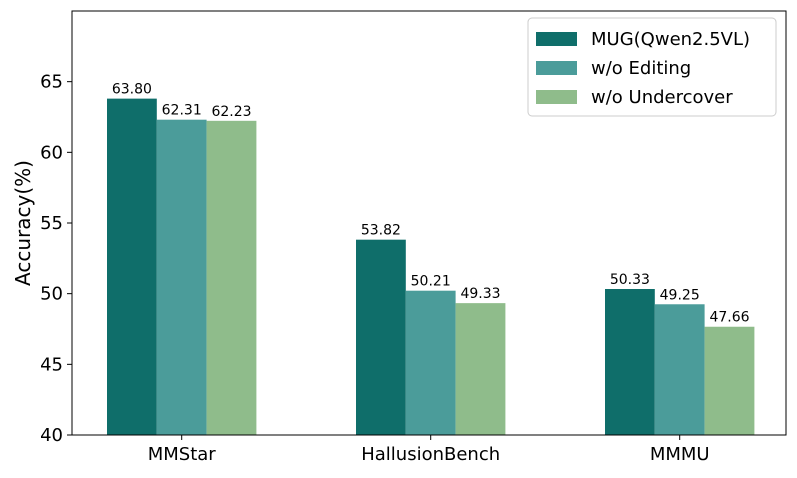  I want to click on y-tick-label: 65, so click(51, 82).